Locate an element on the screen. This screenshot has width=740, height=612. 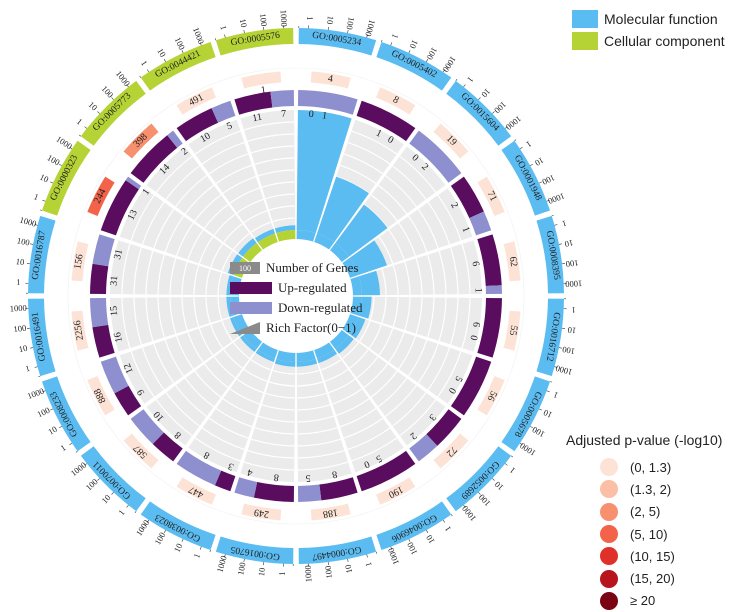
up-swatch is located at coordinates (251, 288).